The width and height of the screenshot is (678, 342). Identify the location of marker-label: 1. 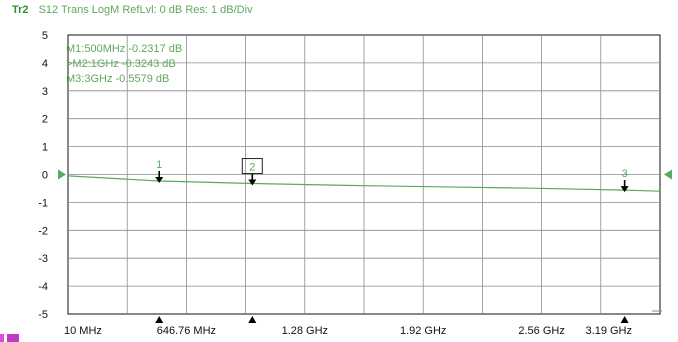
(159, 165).